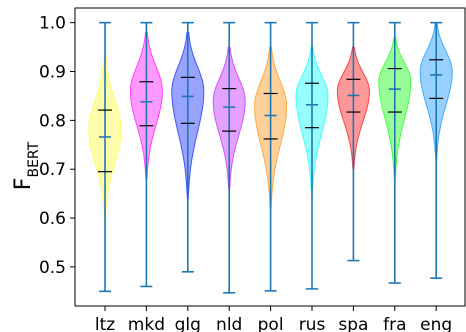 Image resolution: width=466 pixels, height=332 pixels. Describe the element at coordinates (312, 155) in the screenshot. I see `violin-rus` at that location.